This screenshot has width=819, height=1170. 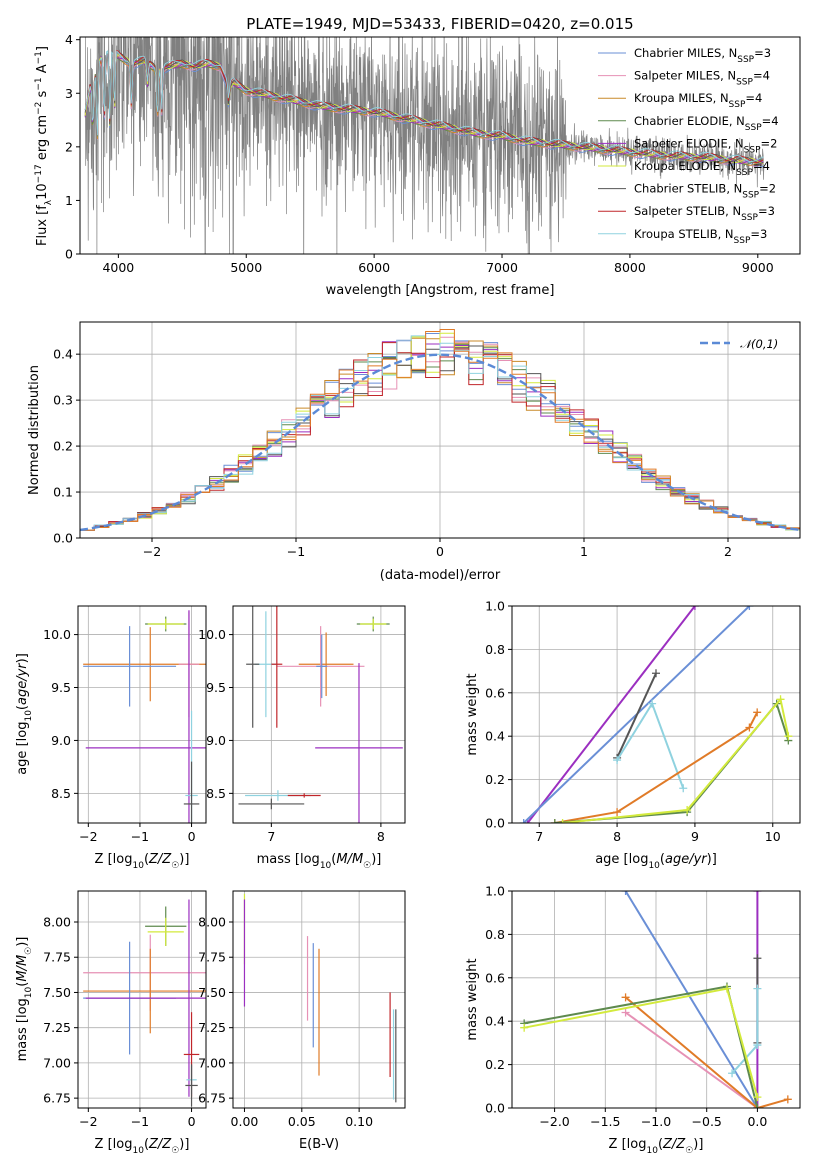 I want to click on y-tick-label: 0.8, so click(x=495, y=649).